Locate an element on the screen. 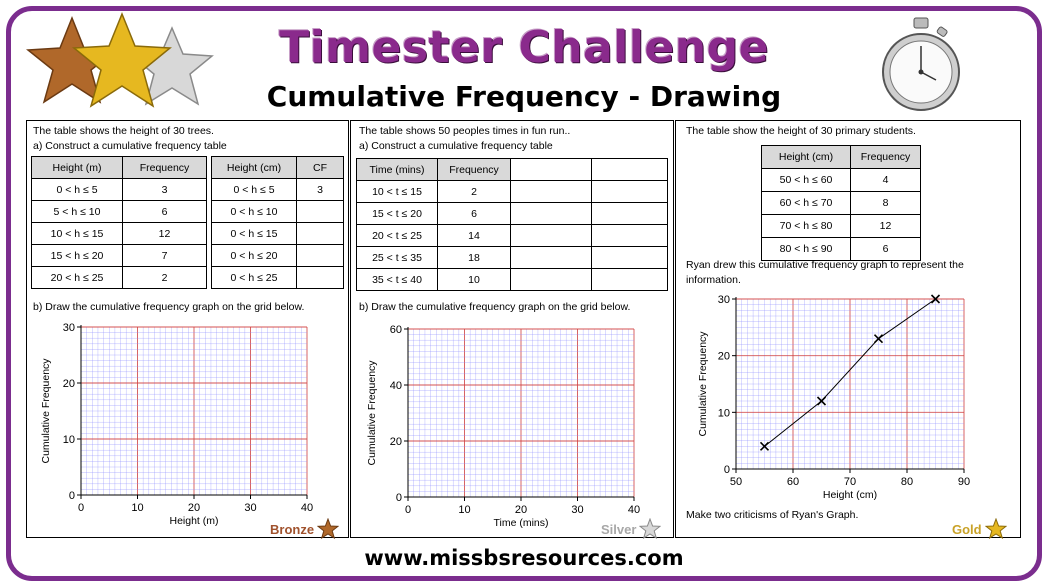 Image resolution: width=1048 pixels, height=586 pixels. table-cell: 4 is located at coordinates (885, 180).